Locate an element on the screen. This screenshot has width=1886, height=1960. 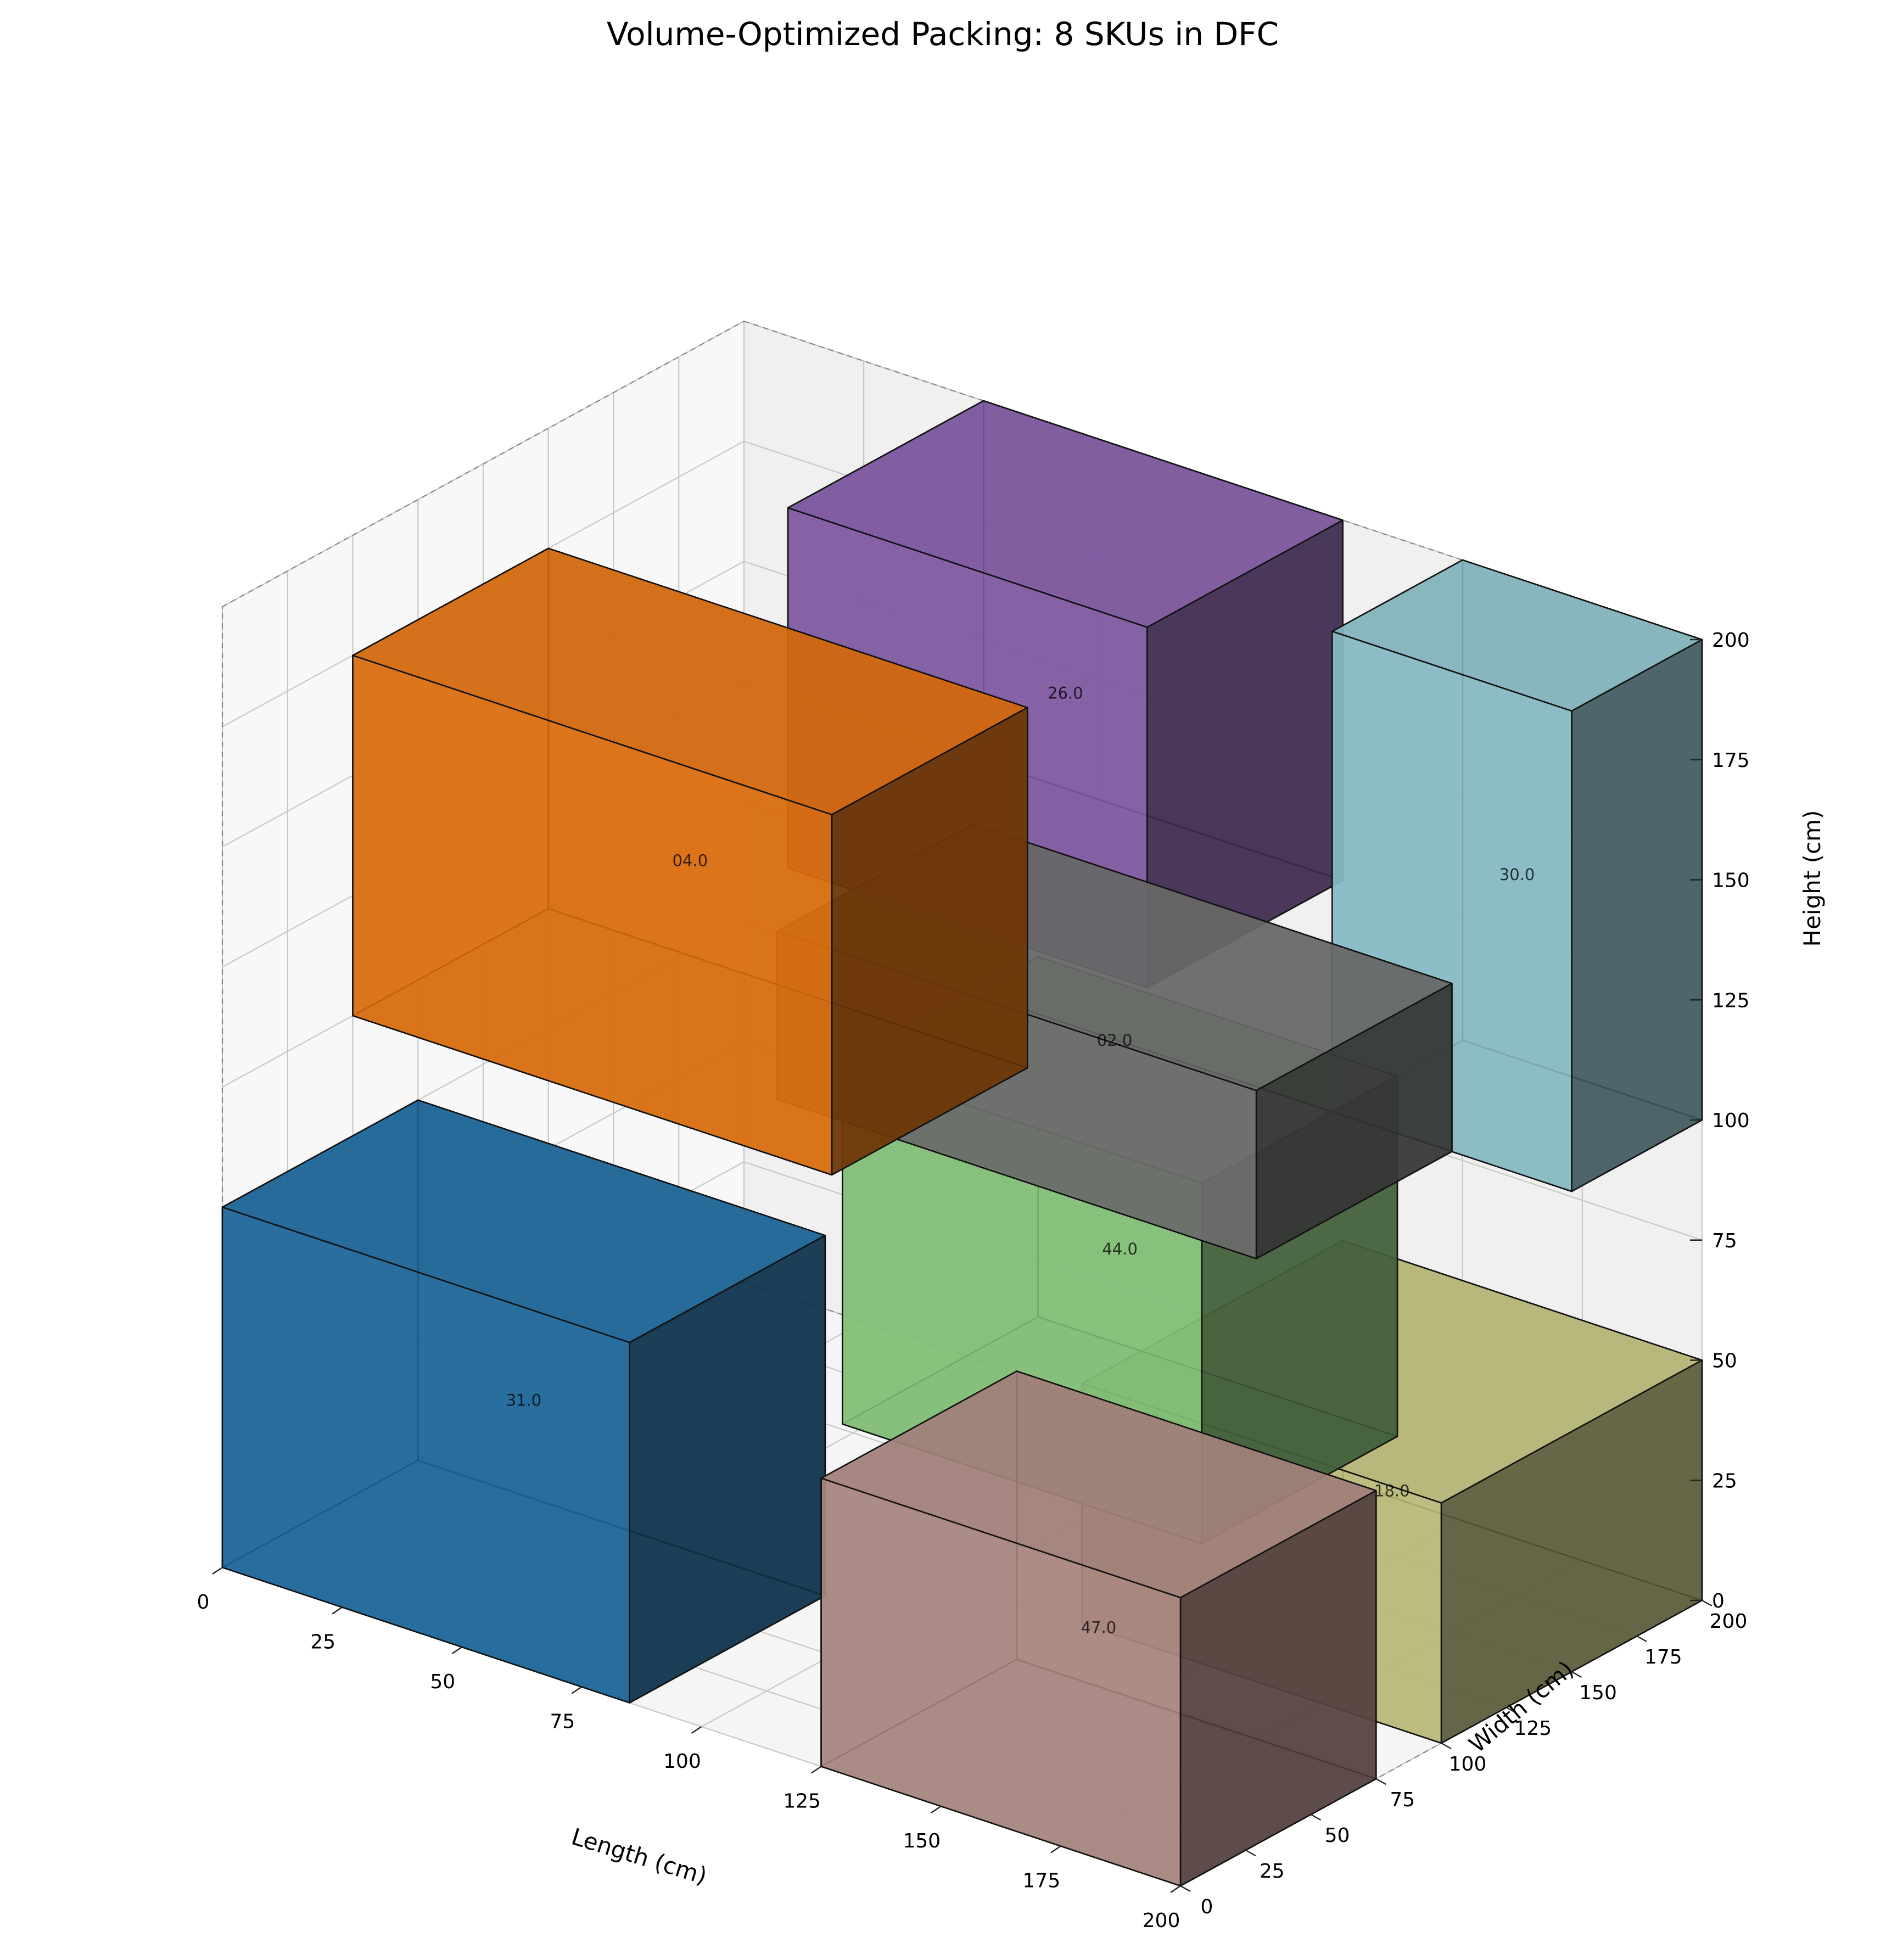
x-tick-label: 25 is located at coordinates (322, 1642).